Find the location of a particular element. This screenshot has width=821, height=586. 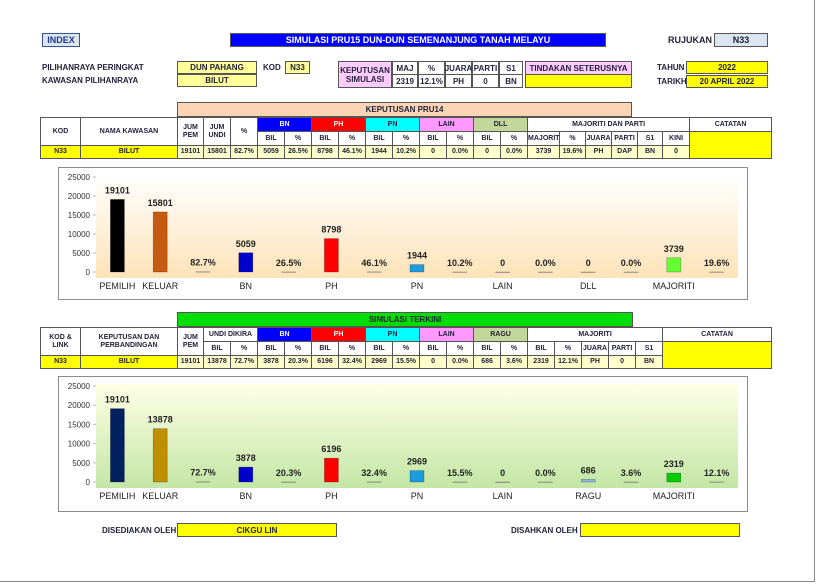

data-label: 15801 is located at coordinates (160, 203).